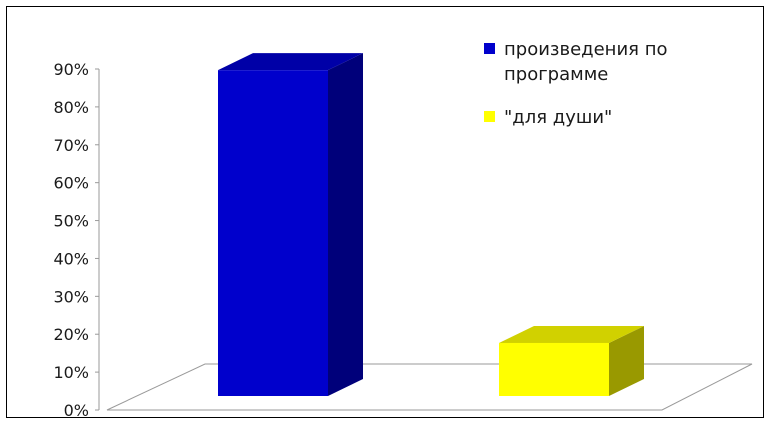  I want to click on y-tick-label: 80%, so click(71, 107).